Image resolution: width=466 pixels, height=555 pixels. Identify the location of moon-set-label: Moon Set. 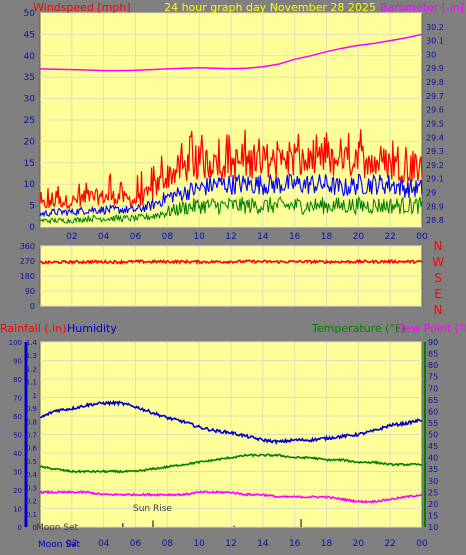
(57, 528).